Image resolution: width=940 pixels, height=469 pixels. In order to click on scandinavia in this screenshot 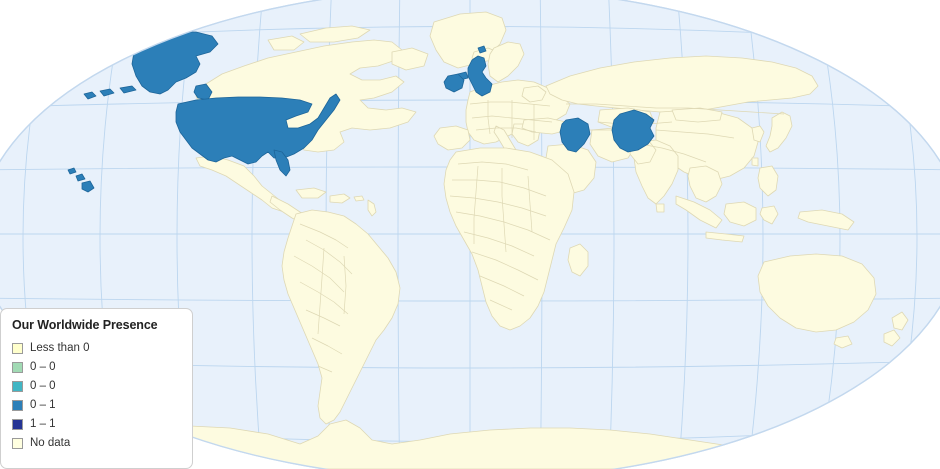, I will do `click(506, 62)`.